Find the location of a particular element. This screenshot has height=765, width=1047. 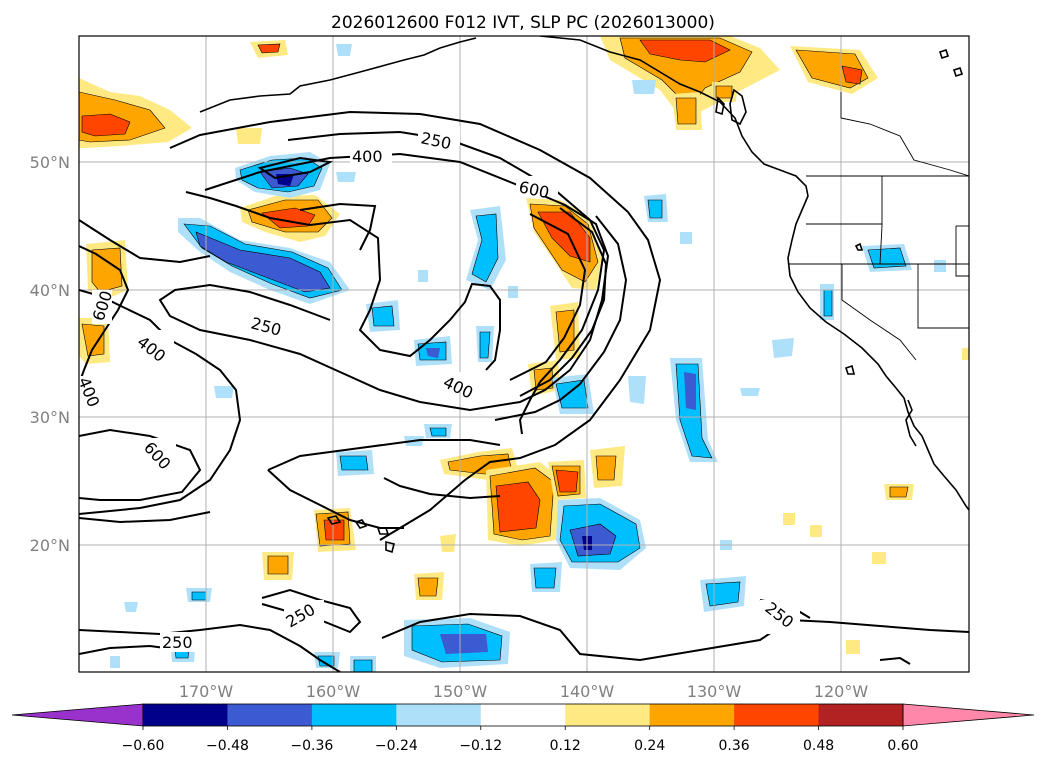

lat-label: 20°N is located at coordinates (50, 545).